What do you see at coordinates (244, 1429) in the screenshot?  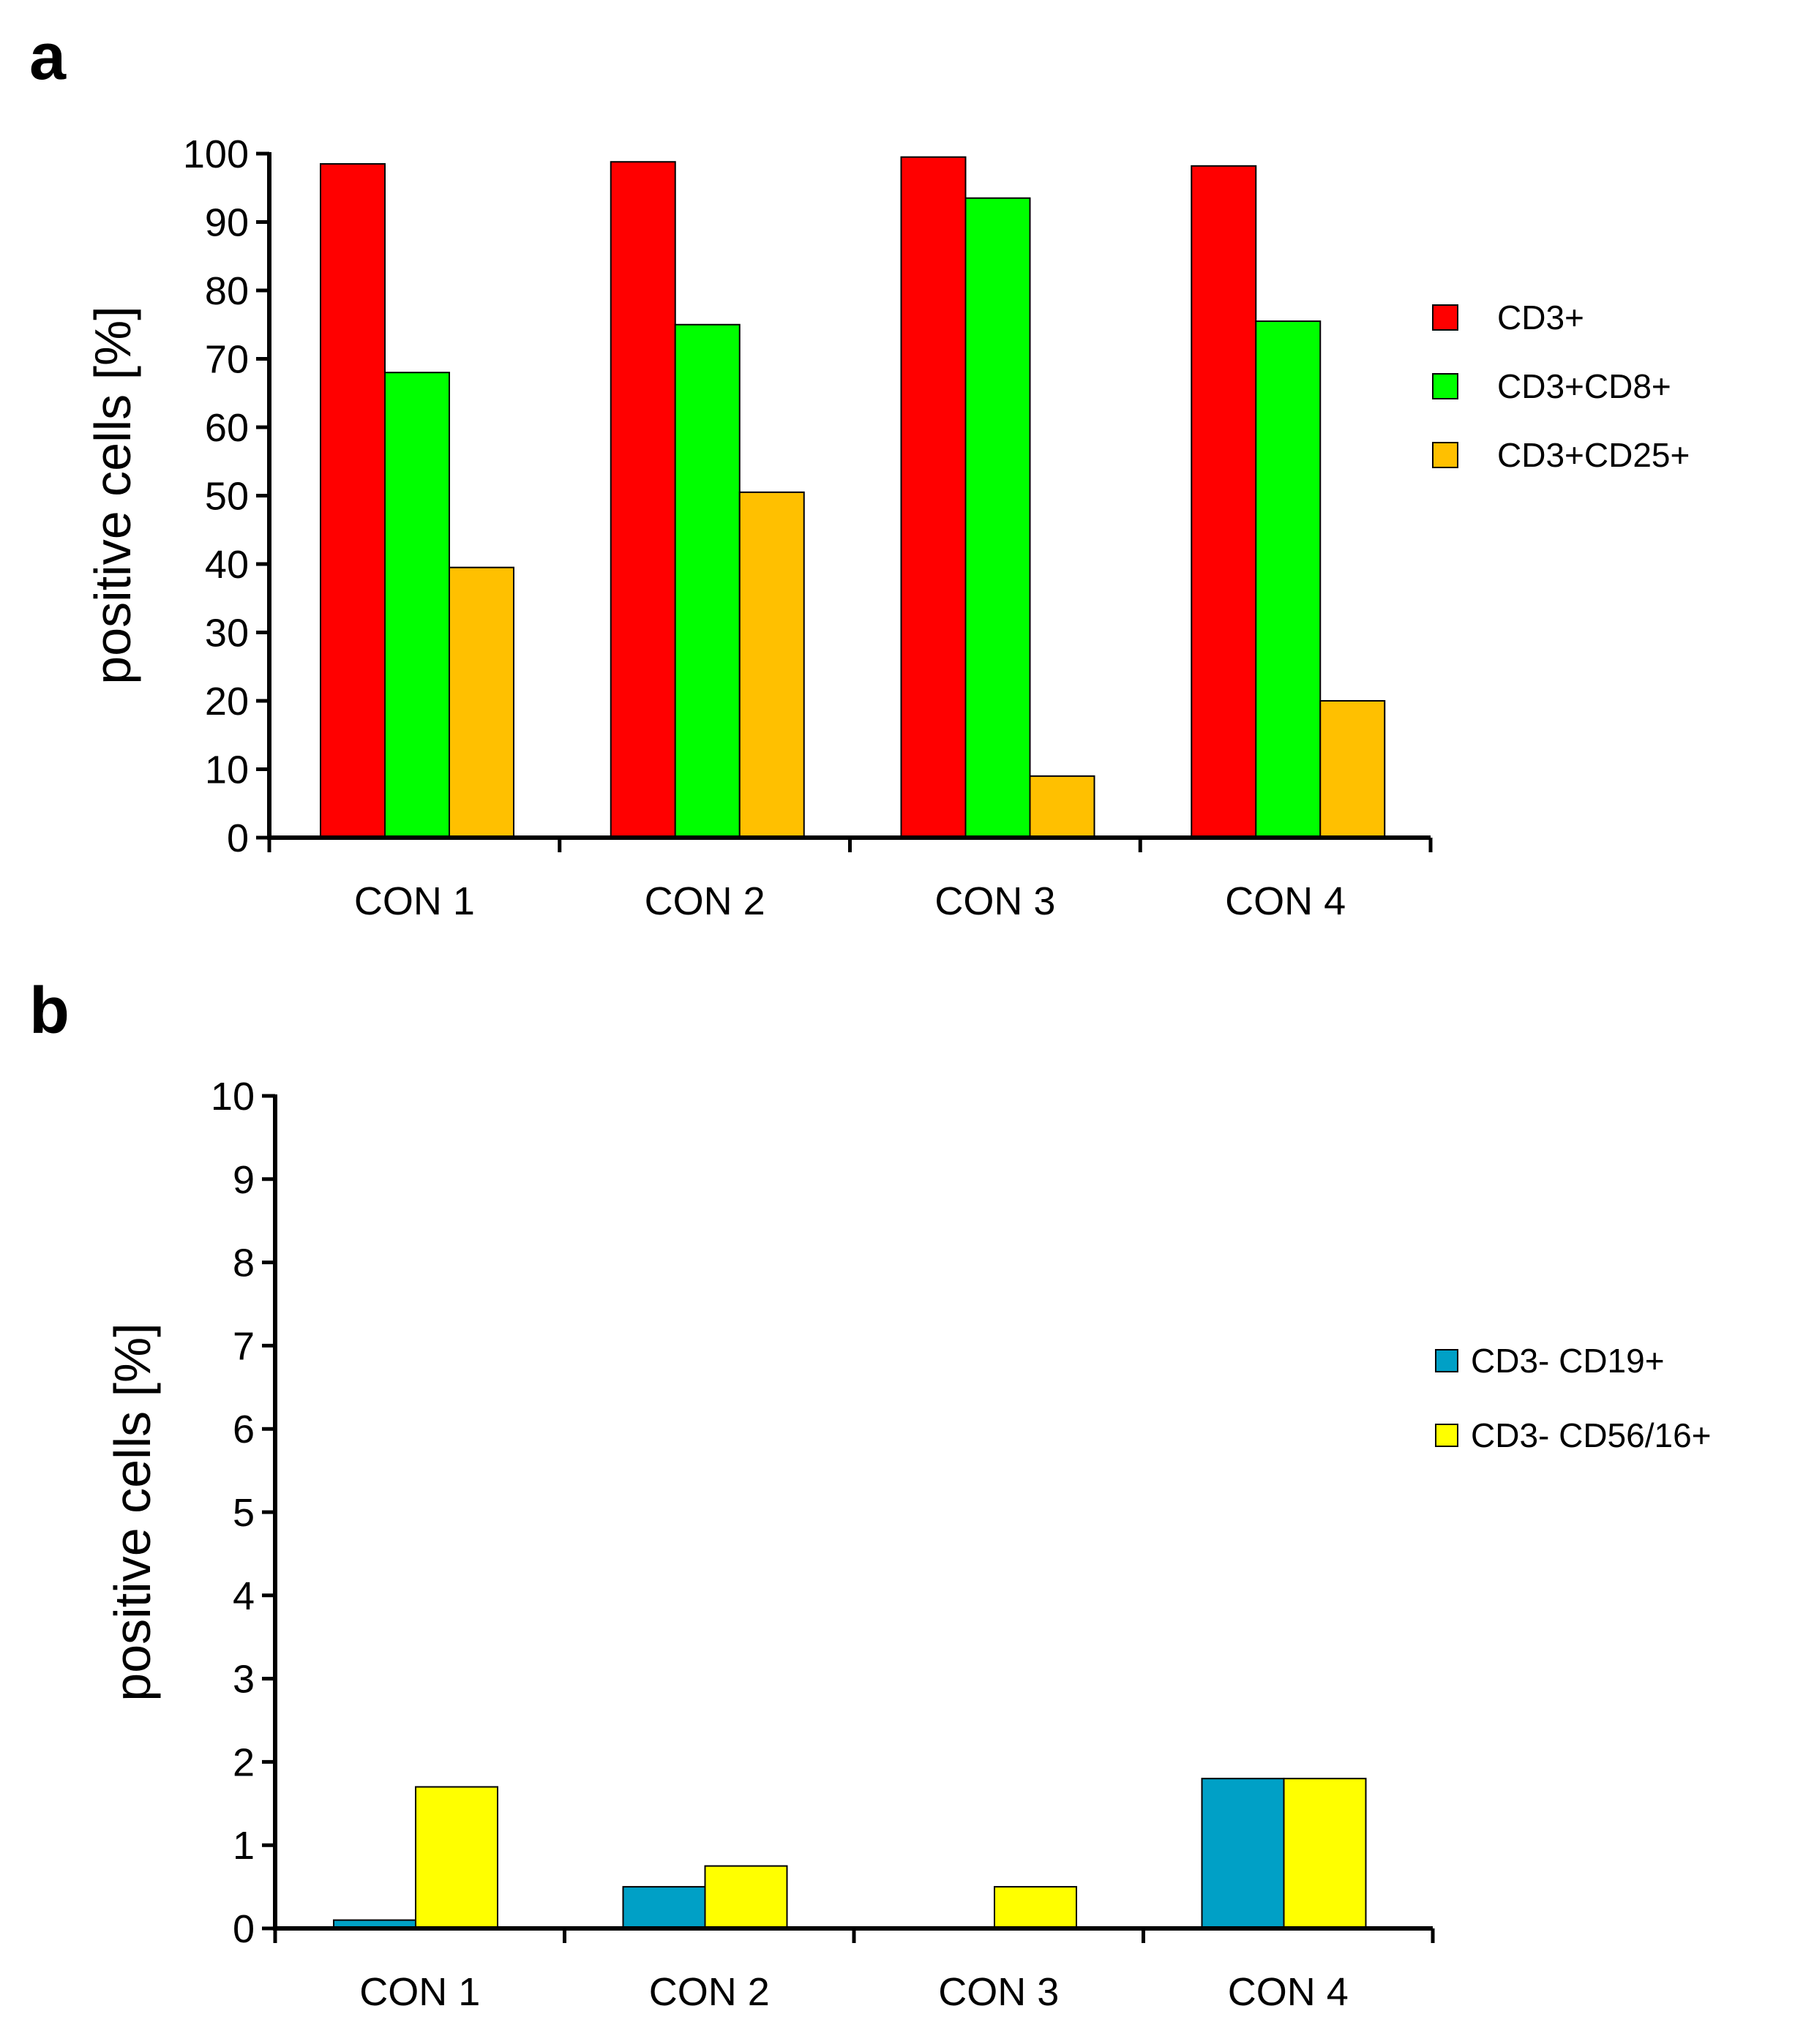 I see `y-tick-label: 6` at bounding box center [244, 1429].